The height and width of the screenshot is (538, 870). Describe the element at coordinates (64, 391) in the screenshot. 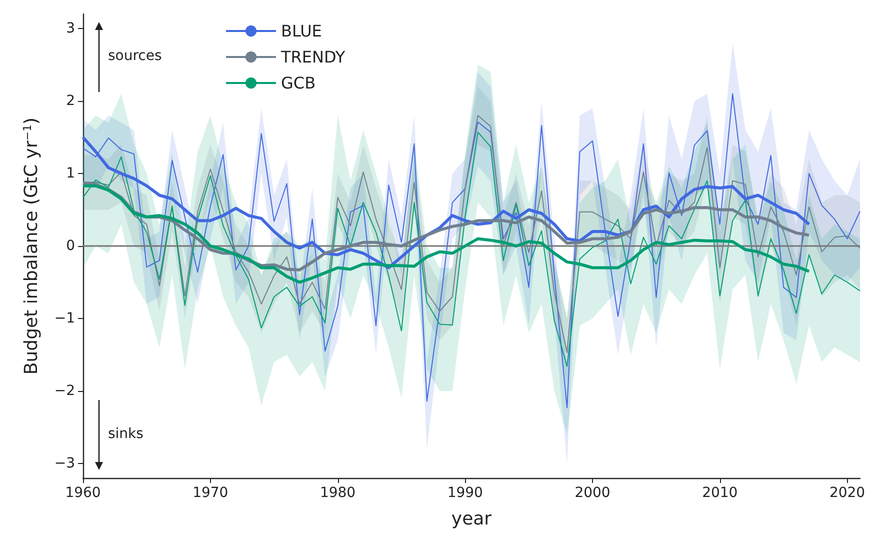

I see `y-tick-label: −2` at that location.